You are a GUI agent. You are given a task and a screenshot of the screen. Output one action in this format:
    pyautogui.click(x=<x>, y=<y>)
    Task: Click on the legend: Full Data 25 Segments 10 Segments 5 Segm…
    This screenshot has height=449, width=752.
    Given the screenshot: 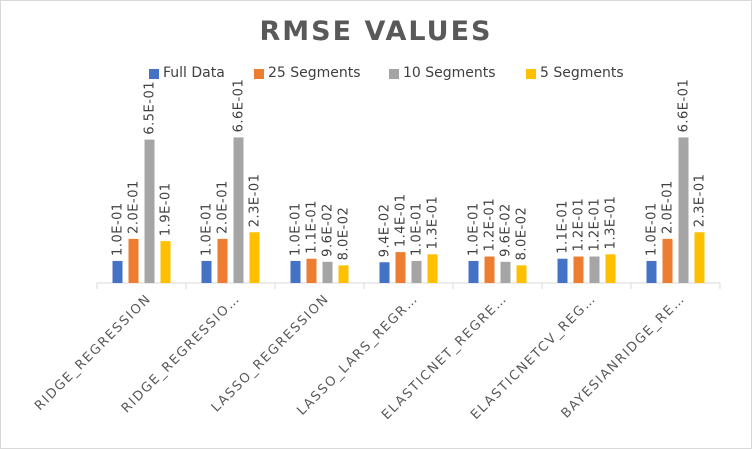 What is the action you would take?
    pyautogui.click(x=376, y=75)
    